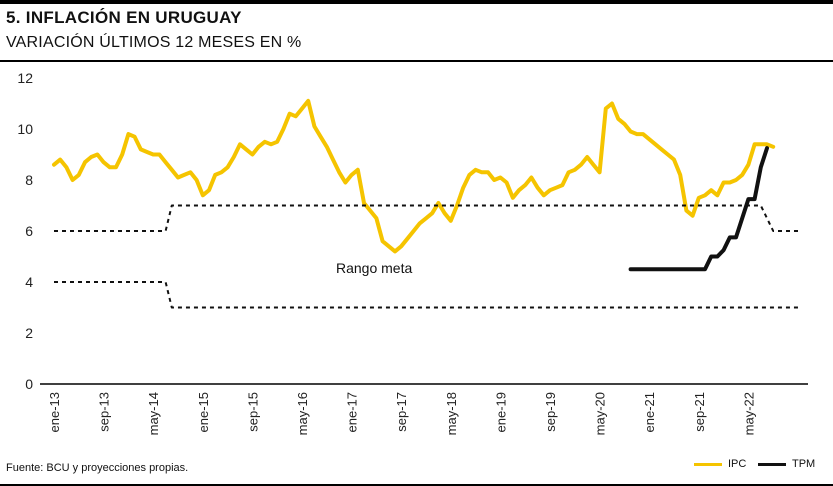 This screenshot has height=486, width=833. What do you see at coordinates (352, 412) in the screenshot?
I see `x-tick-label: ene-17` at bounding box center [352, 412].